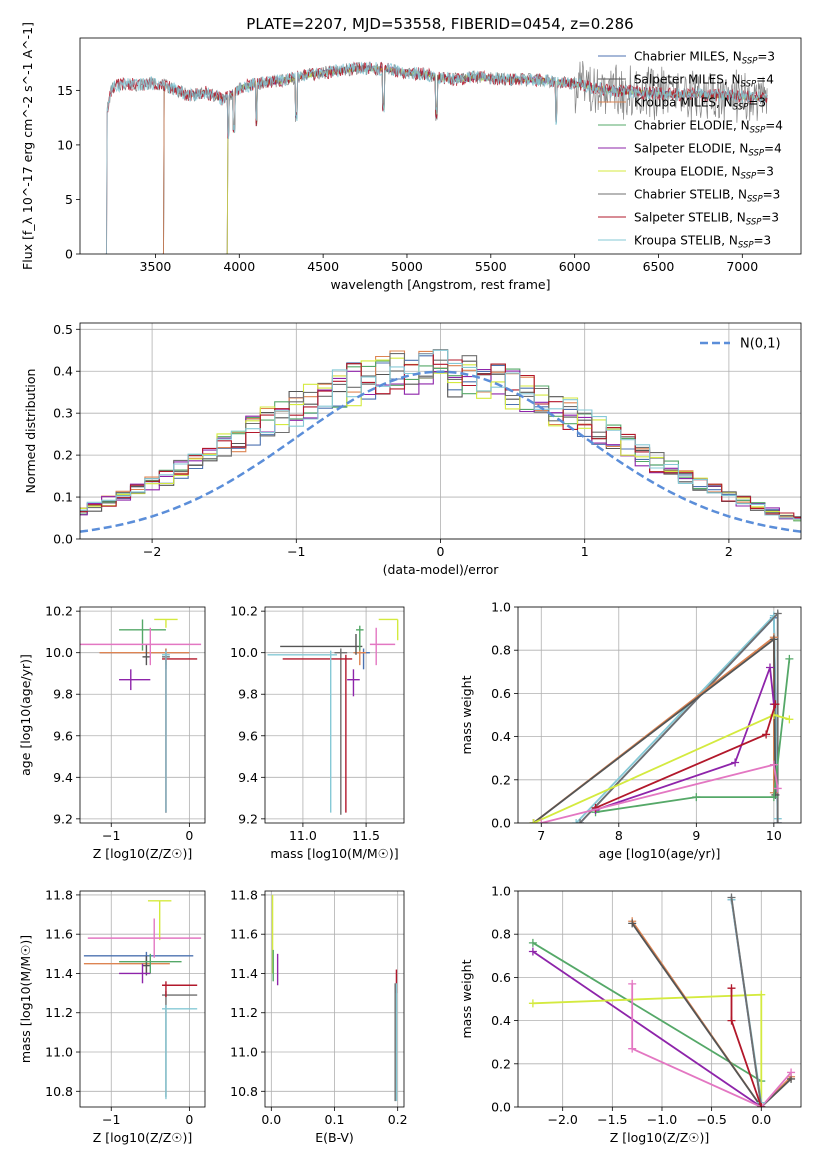  What do you see at coordinates (303, 835) in the screenshot?
I see `x-tick-label: 11.0` at bounding box center [303, 835].